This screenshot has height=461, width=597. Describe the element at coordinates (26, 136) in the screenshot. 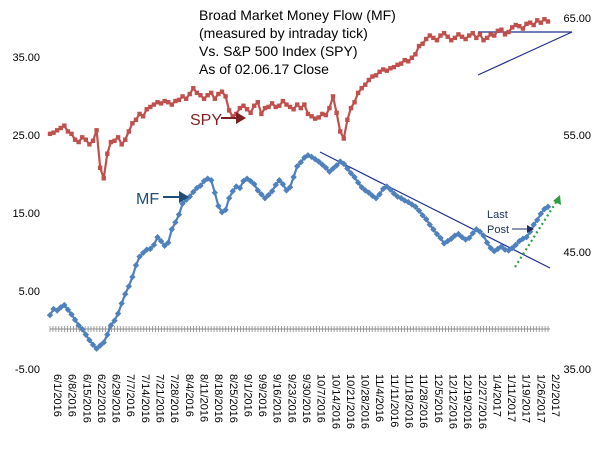

I see `y-left-tick-label: 25.00` at that location.